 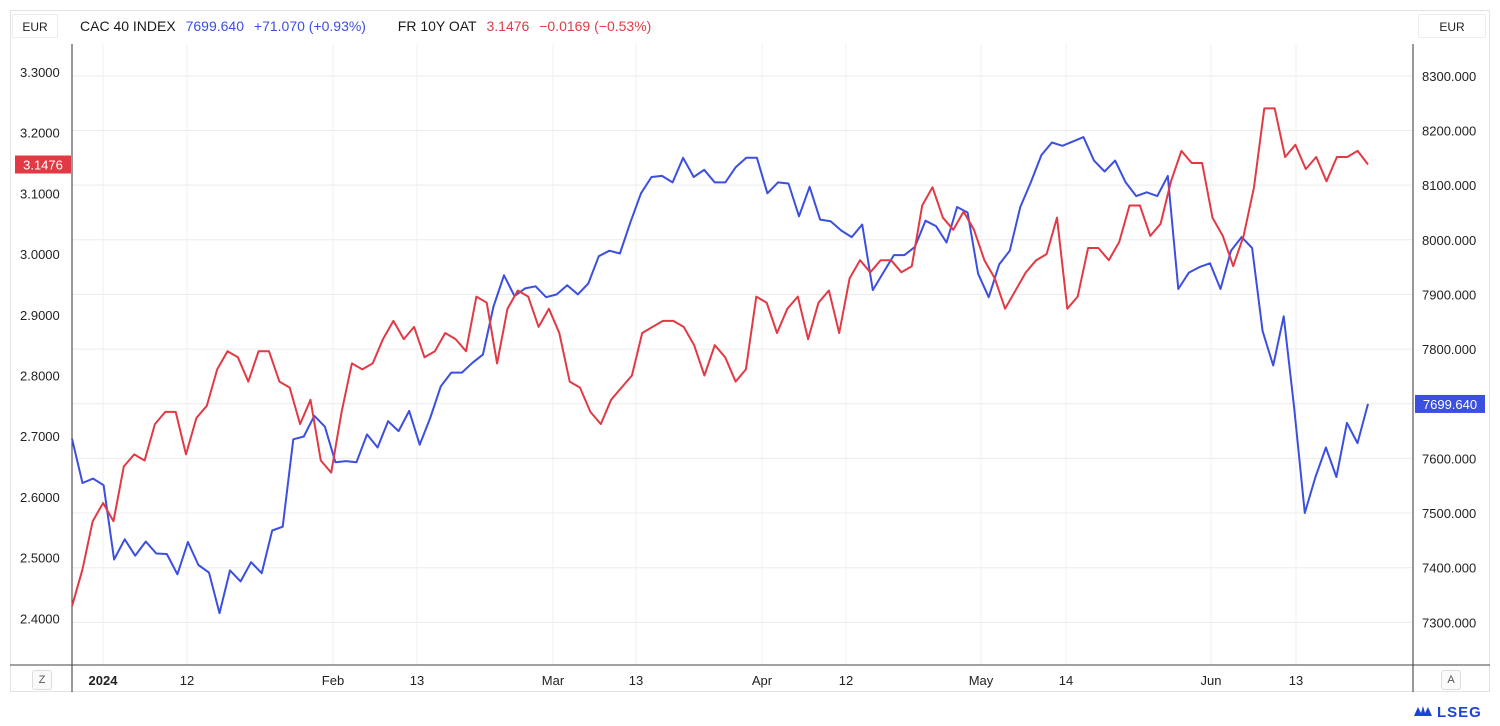 I want to click on right-tick-label-2: 8100.000, so click(x=1449, y=185).